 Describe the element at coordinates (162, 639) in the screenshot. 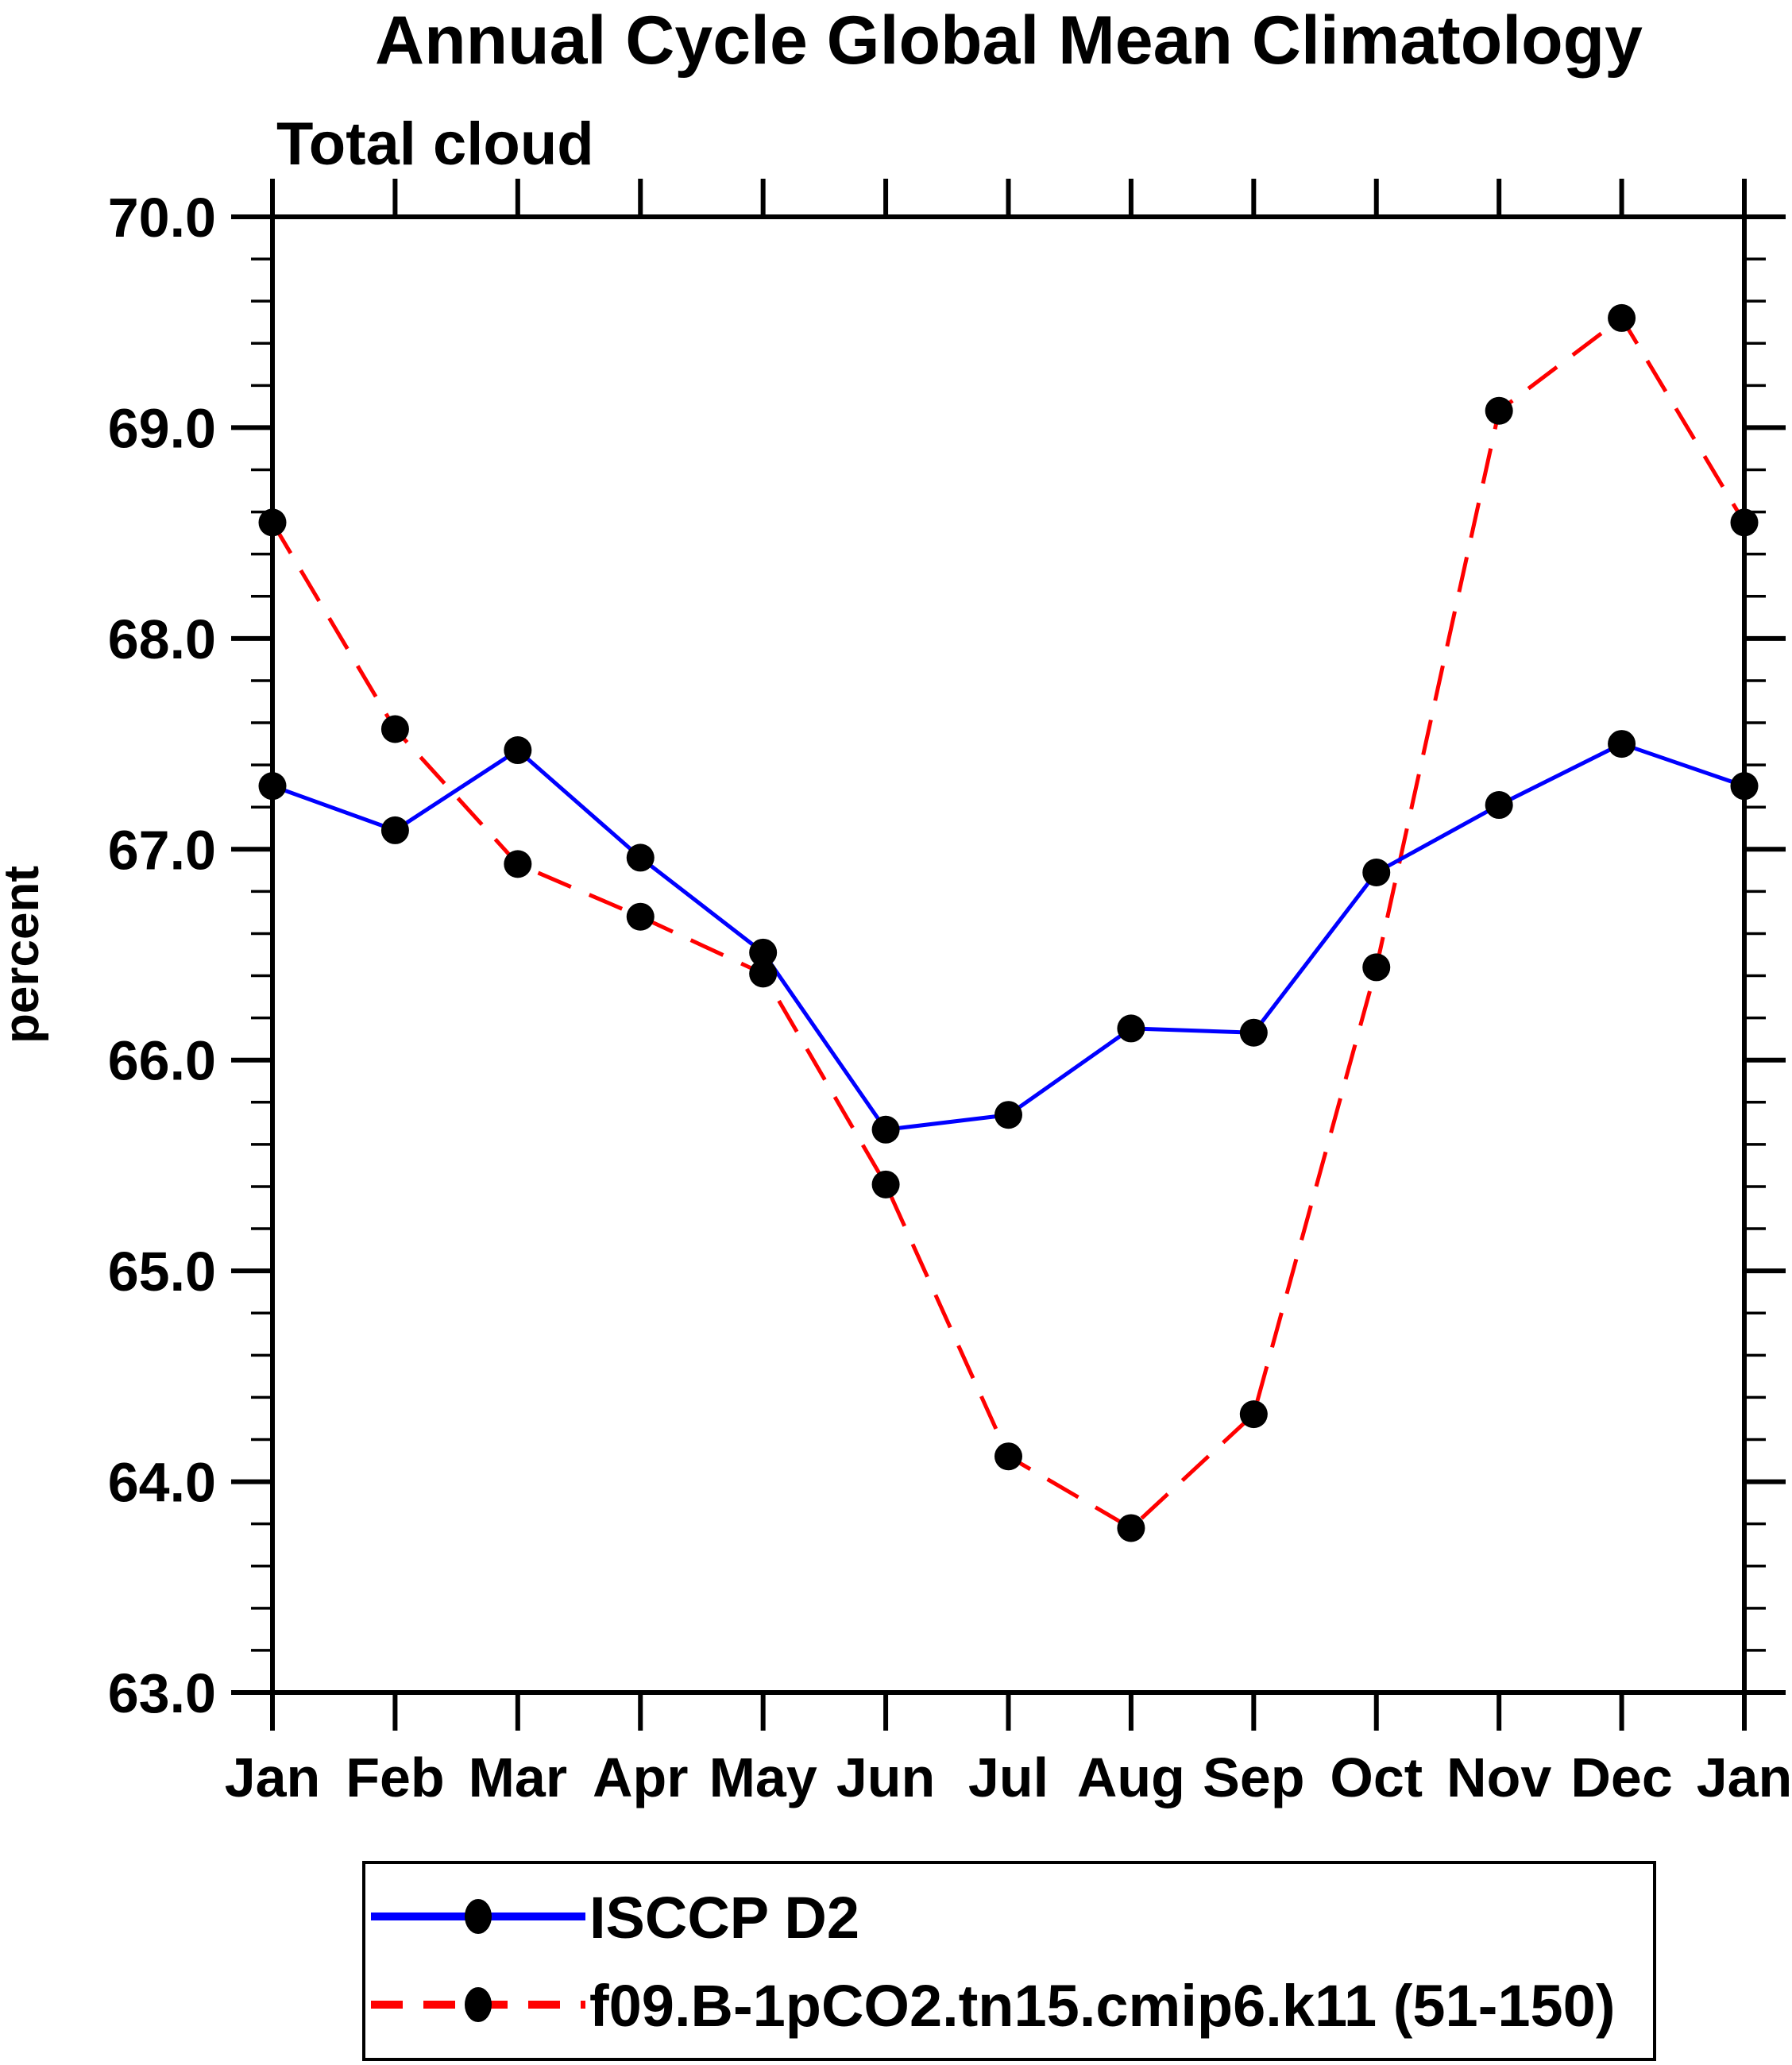

I see `y-tick-label: 68.0` at that location.